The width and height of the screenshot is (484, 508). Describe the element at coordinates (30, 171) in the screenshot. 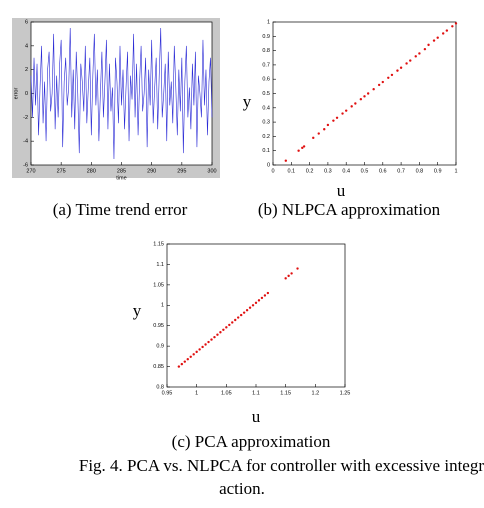

I see `x-tick-label: 270` at that location.